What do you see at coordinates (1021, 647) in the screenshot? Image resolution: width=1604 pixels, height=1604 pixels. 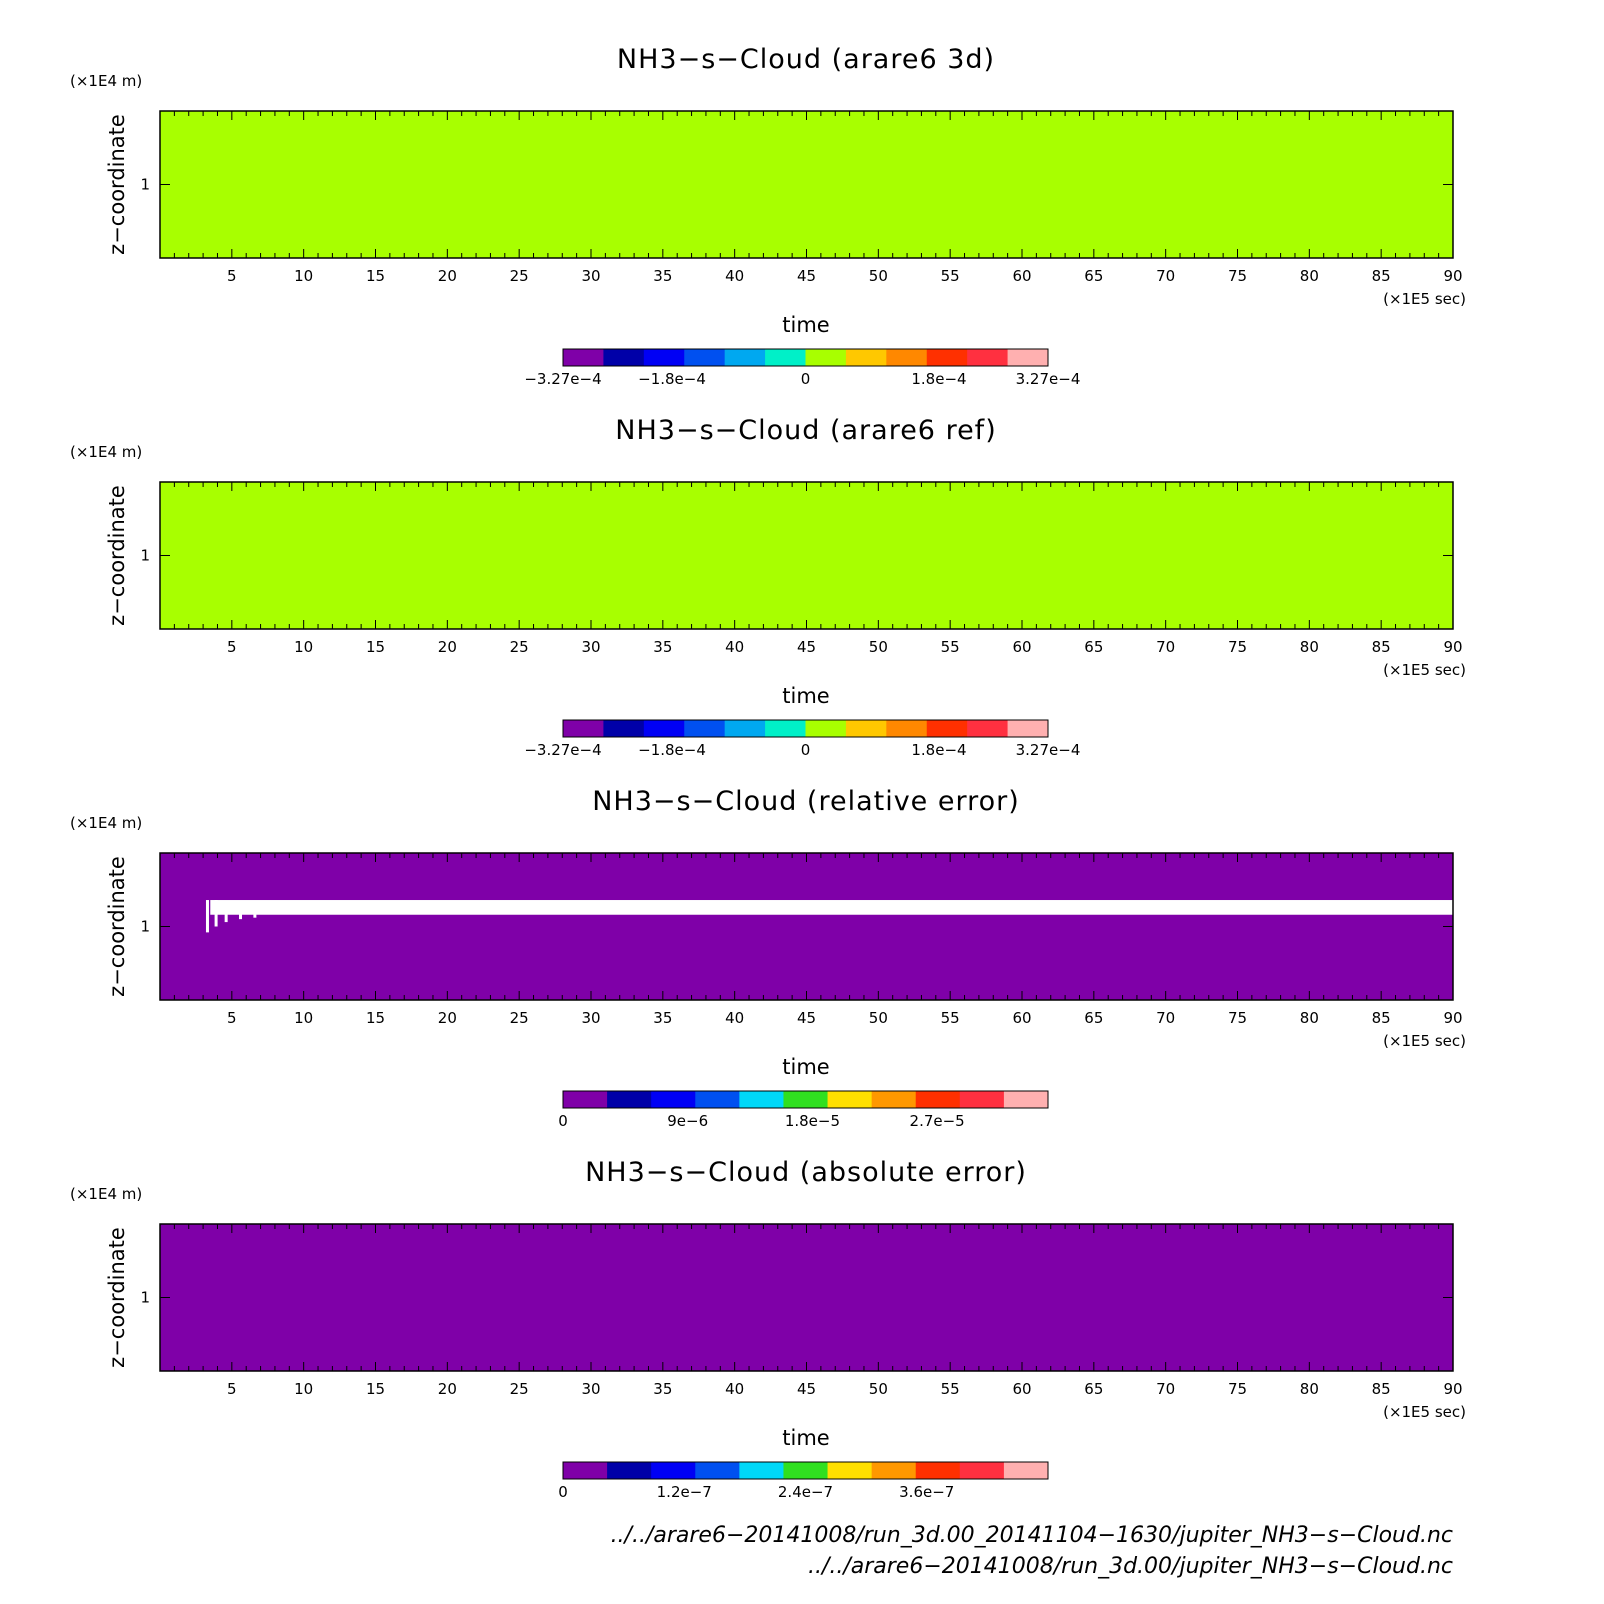 I see `x-tick-label: 60` at bounding box center [1021, 647].